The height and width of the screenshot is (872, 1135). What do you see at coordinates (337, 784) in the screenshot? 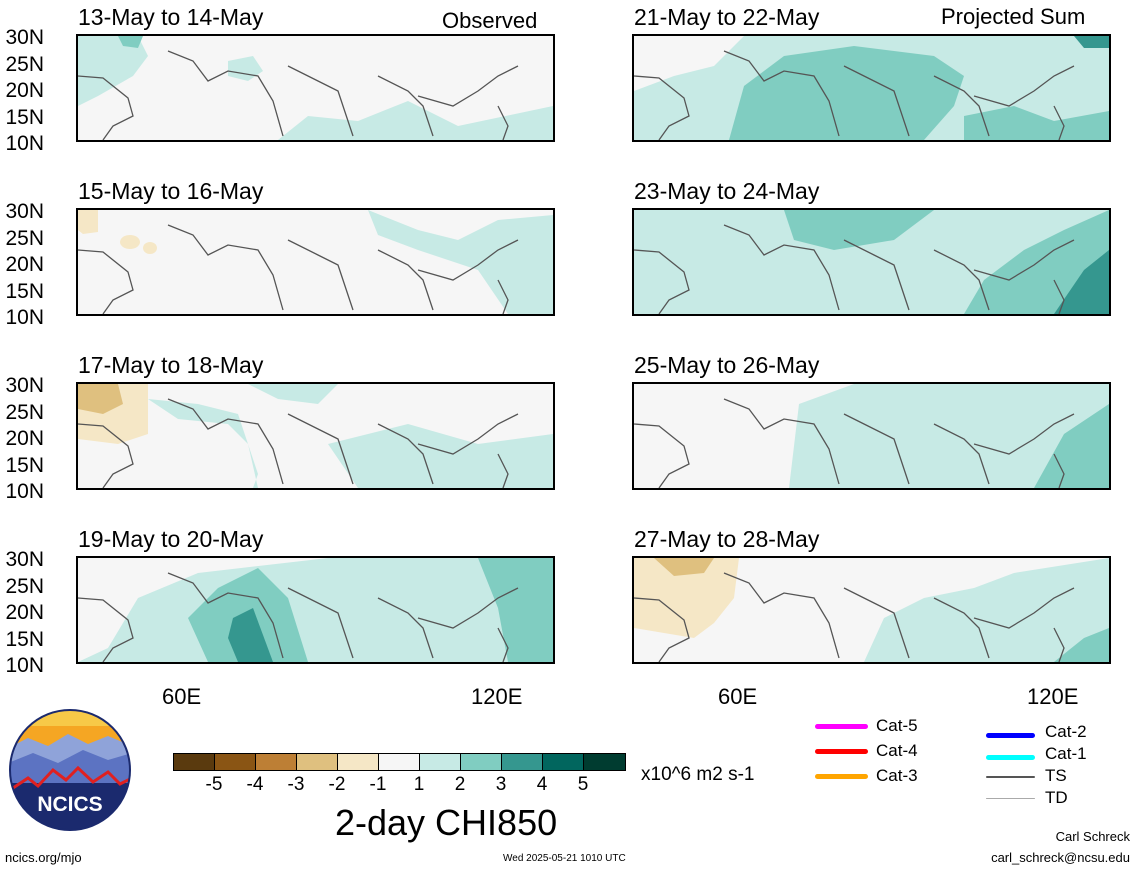
I see `colorbar-tick-label: -2` at bounding box center [337, 784].